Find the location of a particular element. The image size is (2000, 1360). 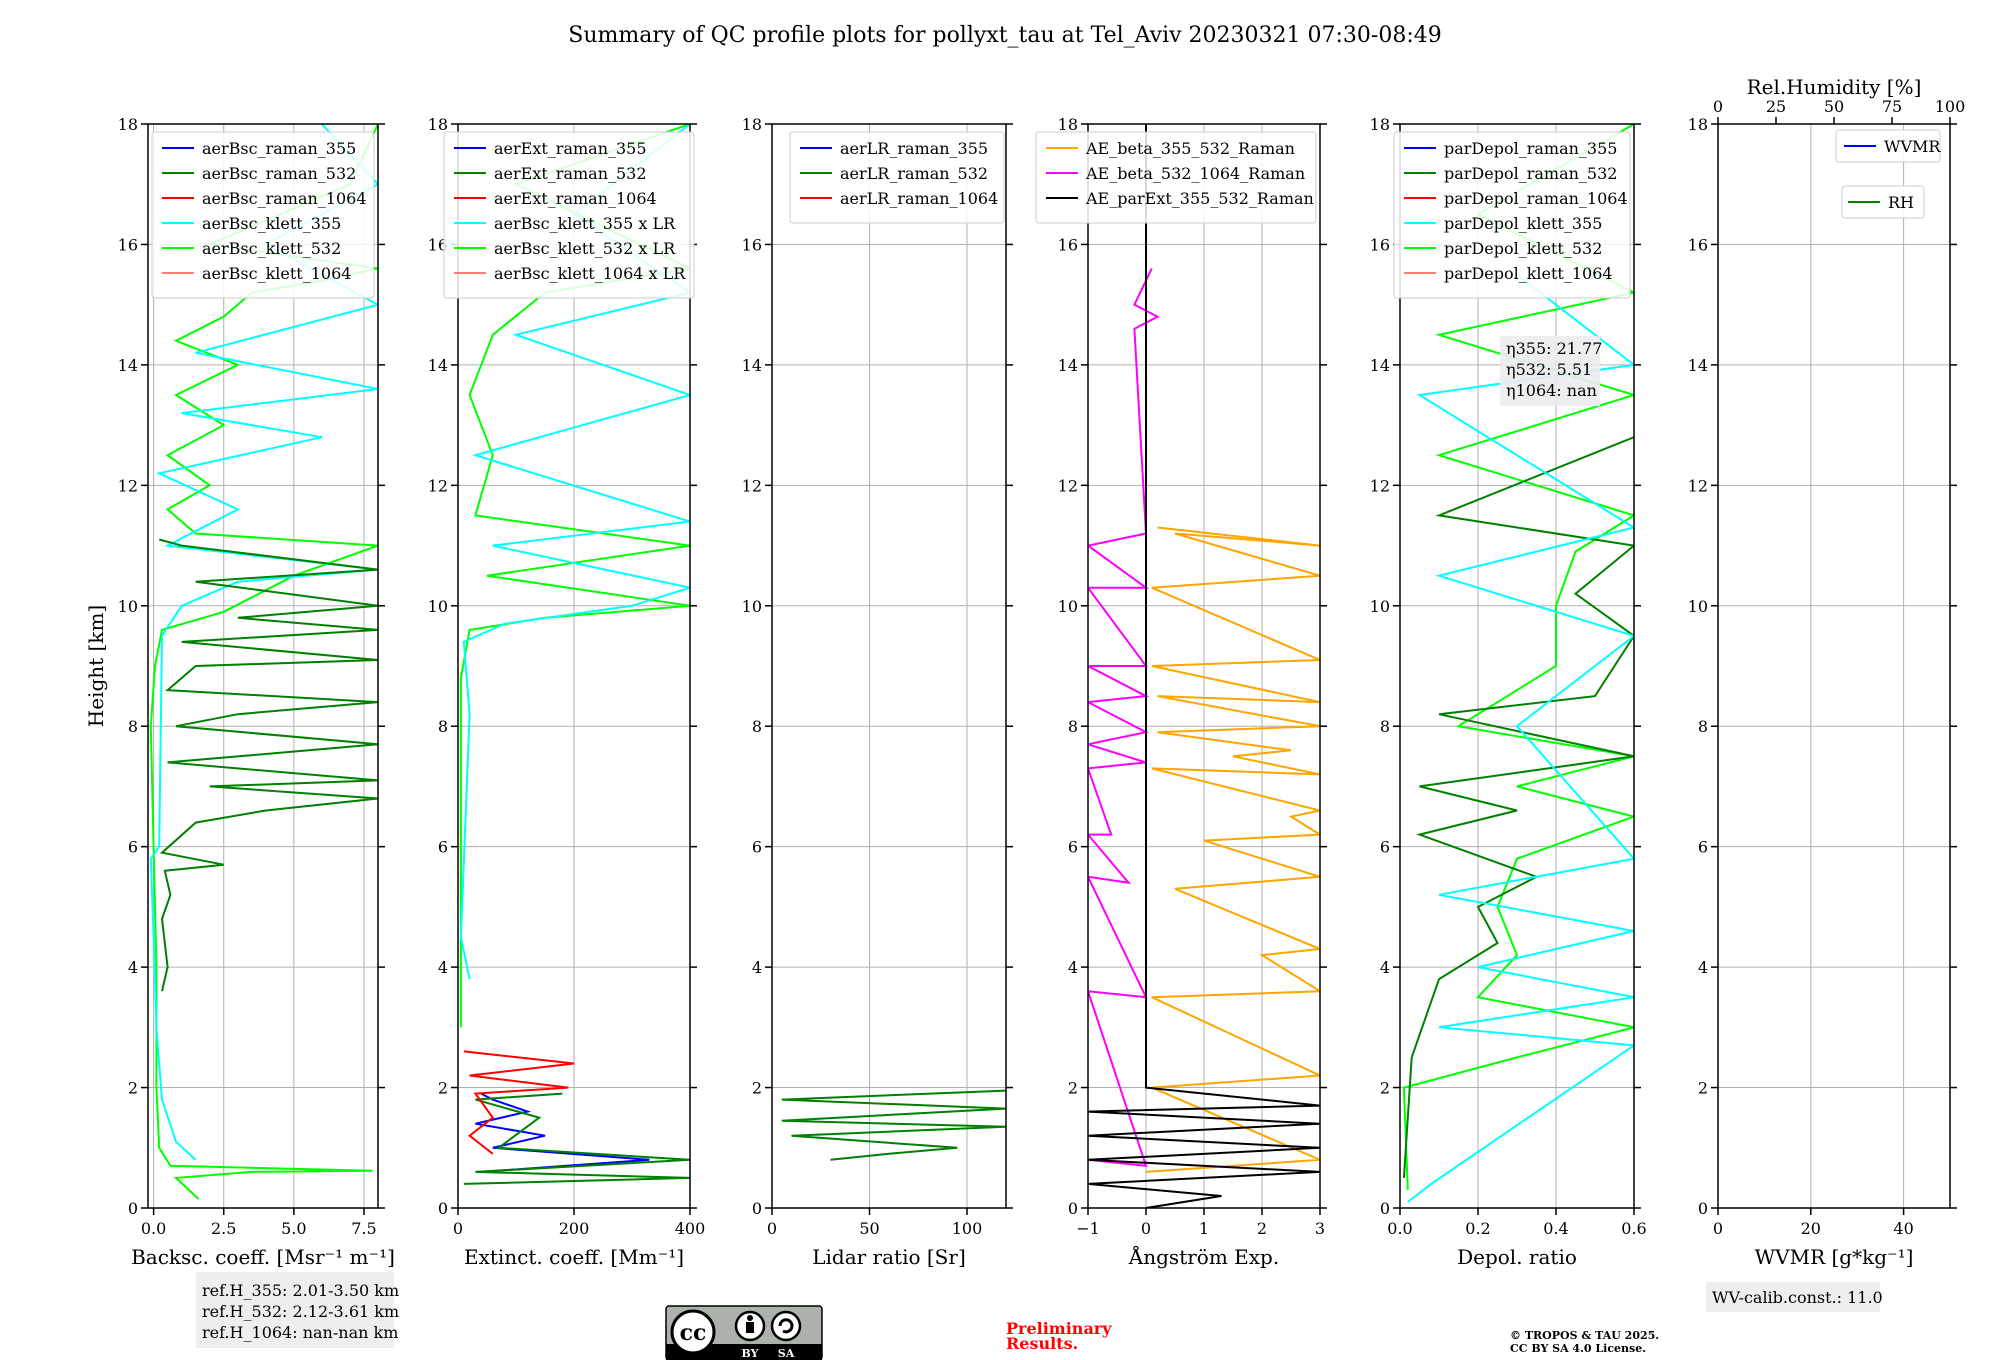

x-tick-label: 0.6 is located at coordinates (1633, 1228).